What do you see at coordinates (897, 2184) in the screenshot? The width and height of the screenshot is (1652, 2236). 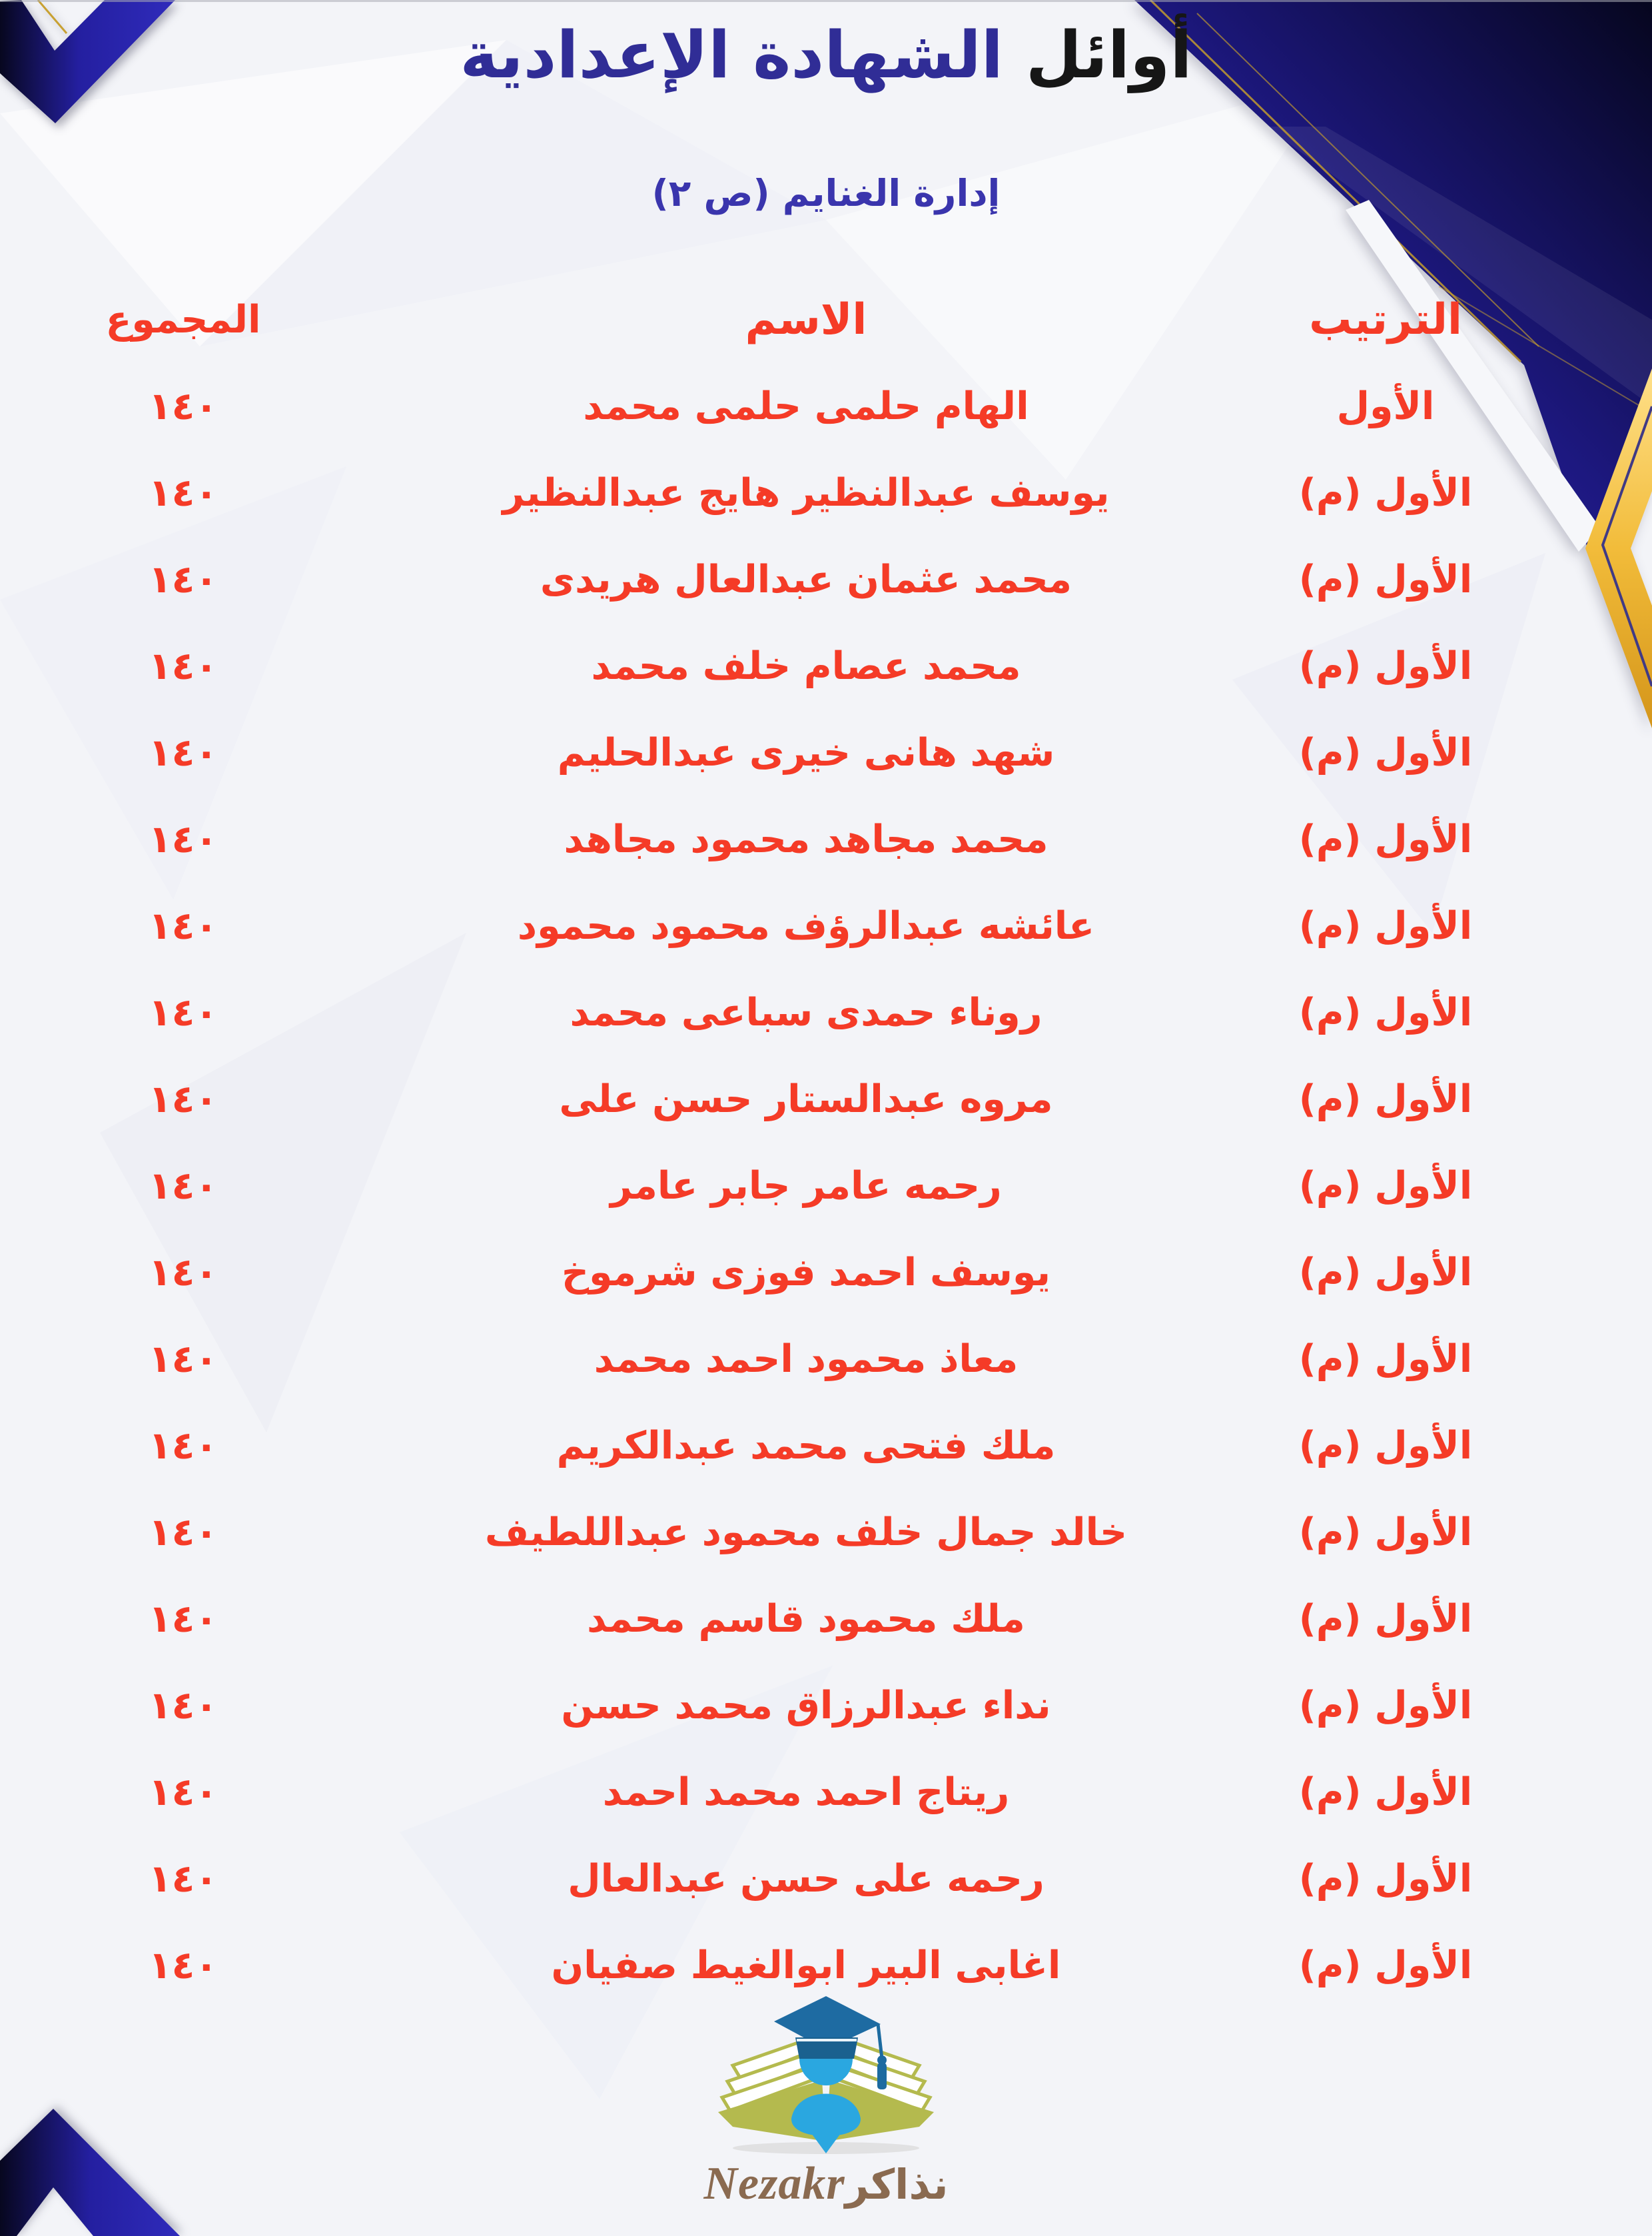 I see `brand-arabic: نذاكر` at bounding box center [897, 2184].